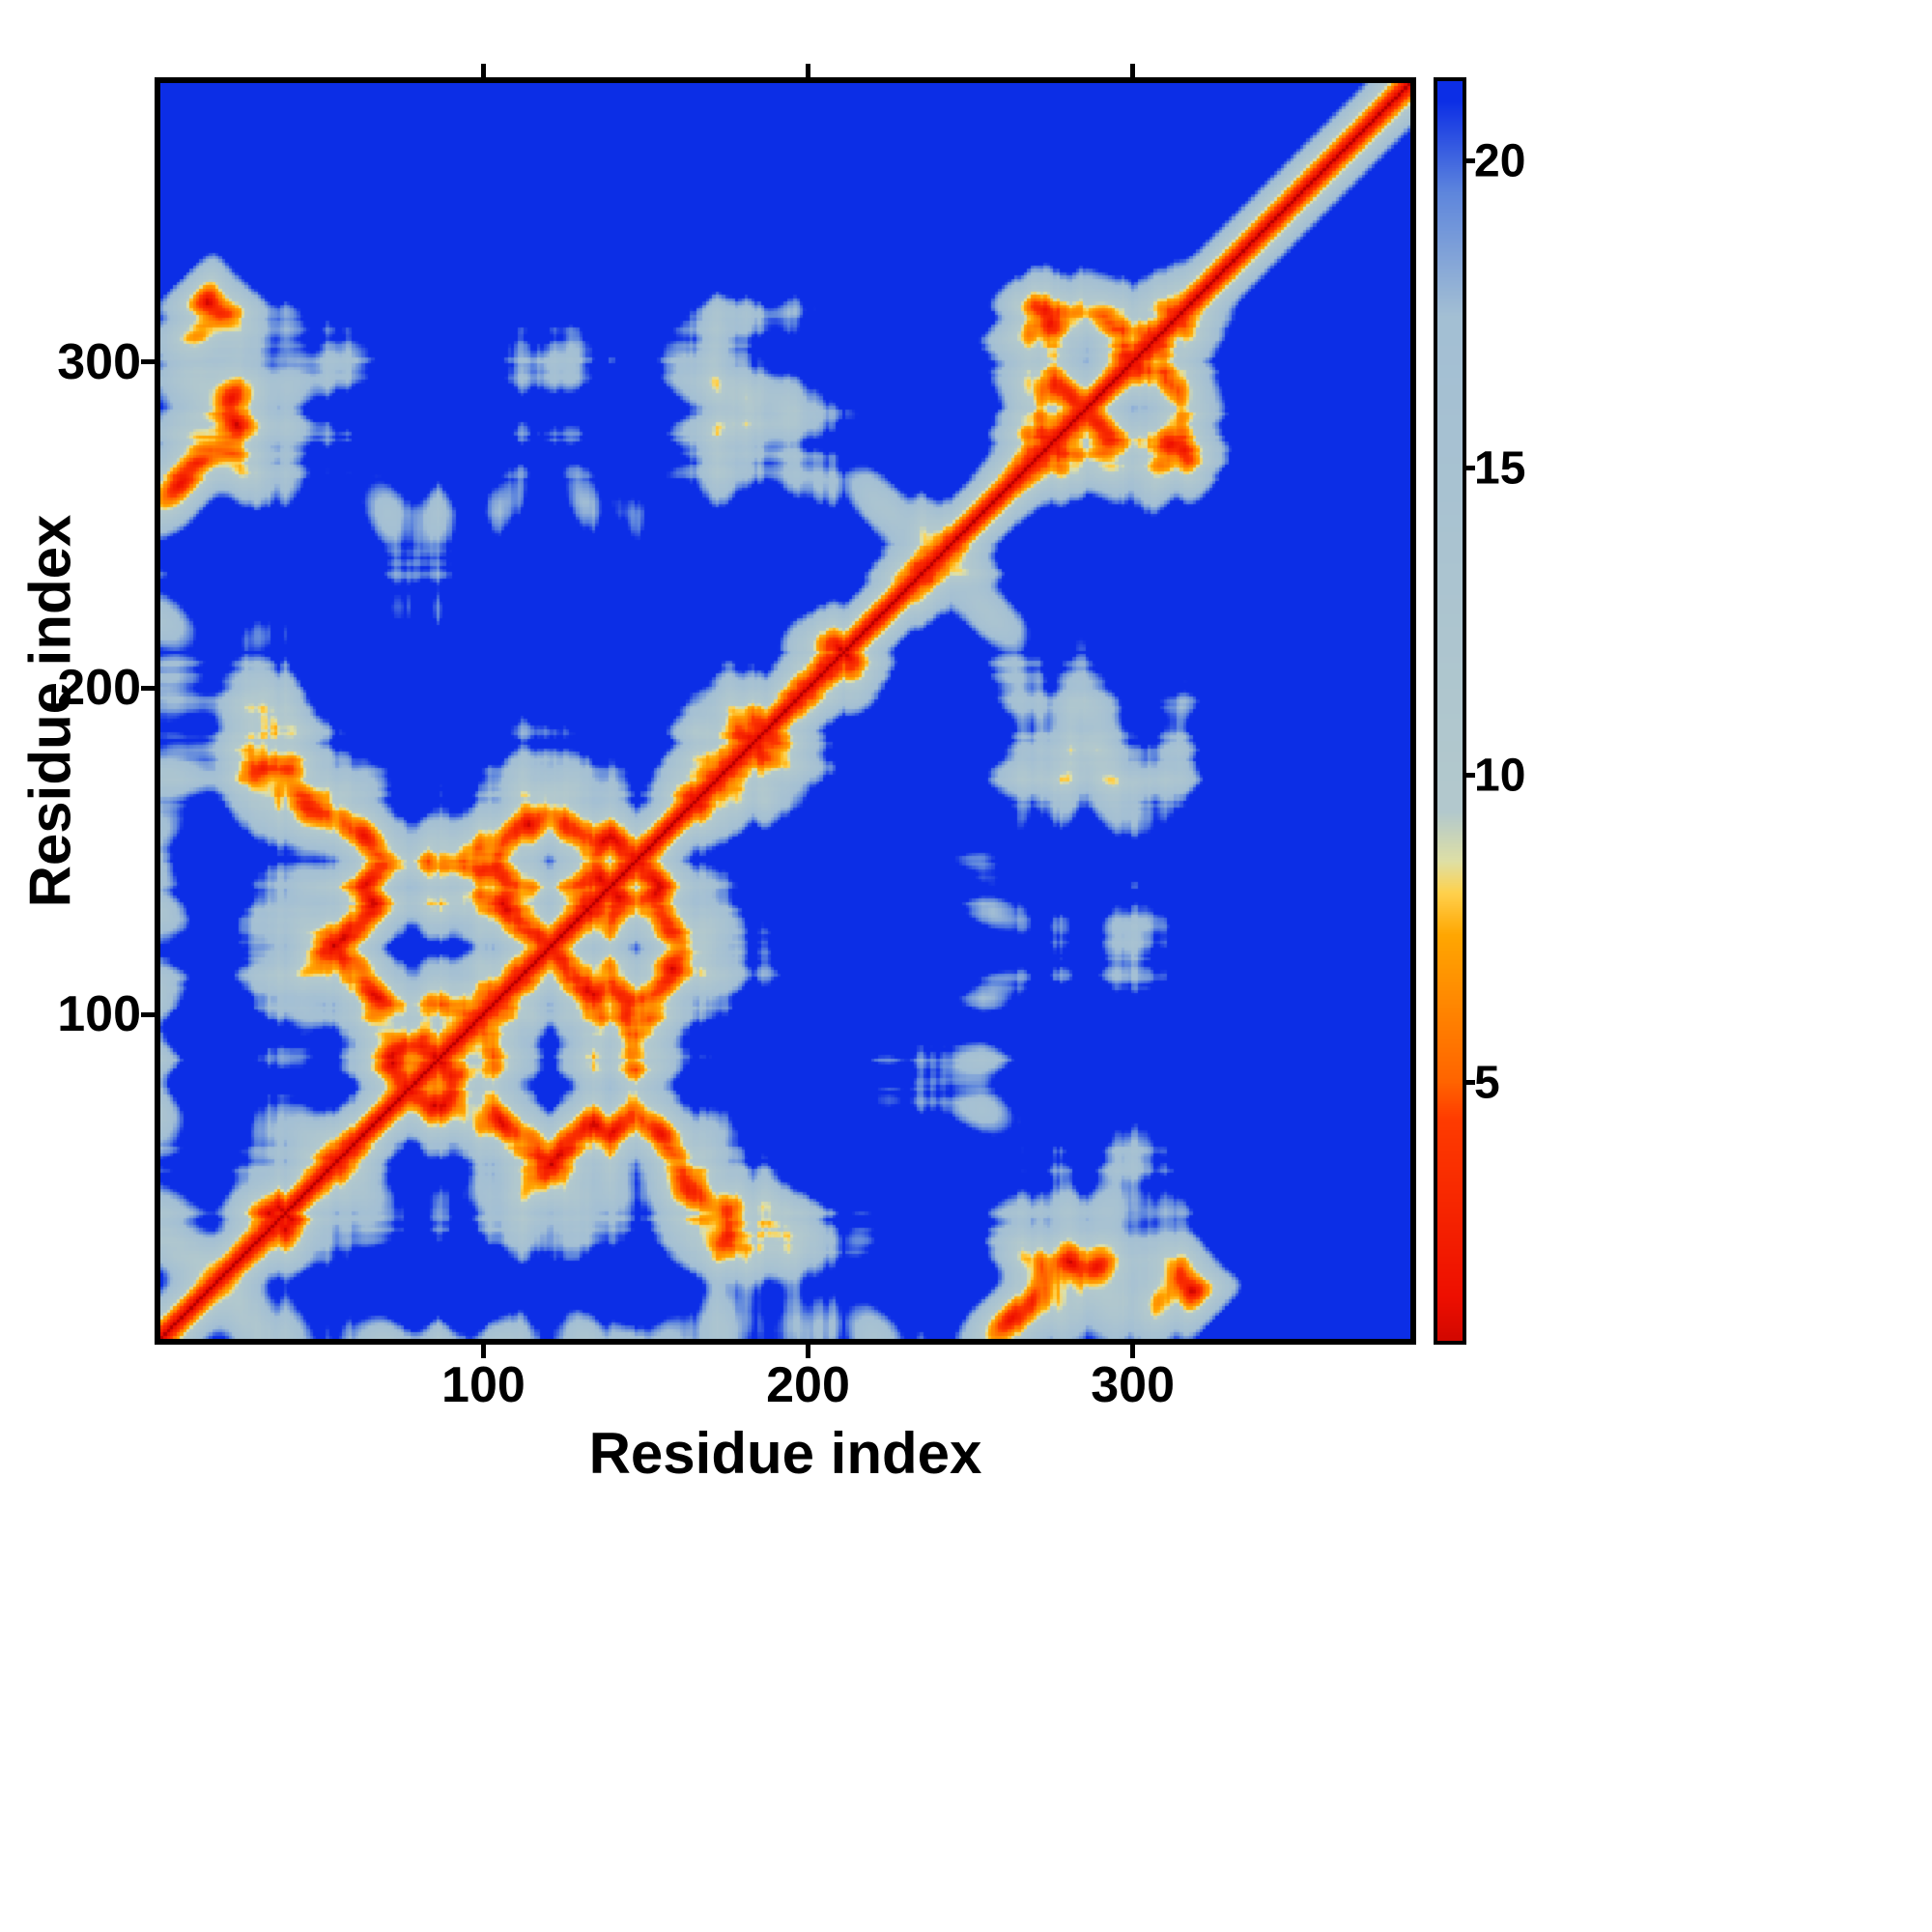  What do you see at coordinates (1133, 1385) in the screenshot?
I see `x-tick-label: 300` at bounding box center [1133, 1385].